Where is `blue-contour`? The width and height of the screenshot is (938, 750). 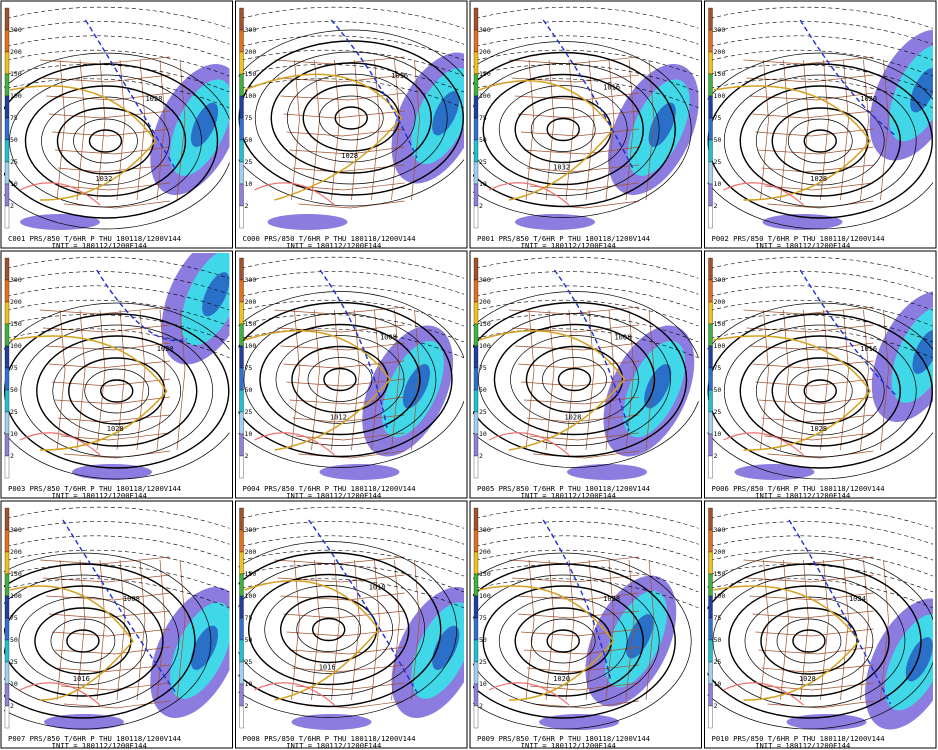
blue-contour is located at coordinates (142, 305).